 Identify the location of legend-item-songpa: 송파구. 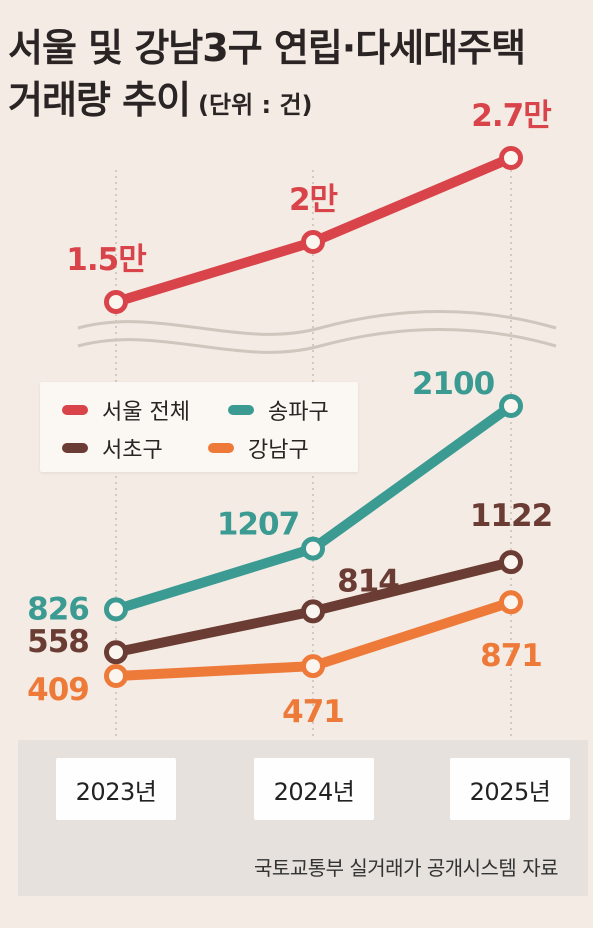
(278, 410).